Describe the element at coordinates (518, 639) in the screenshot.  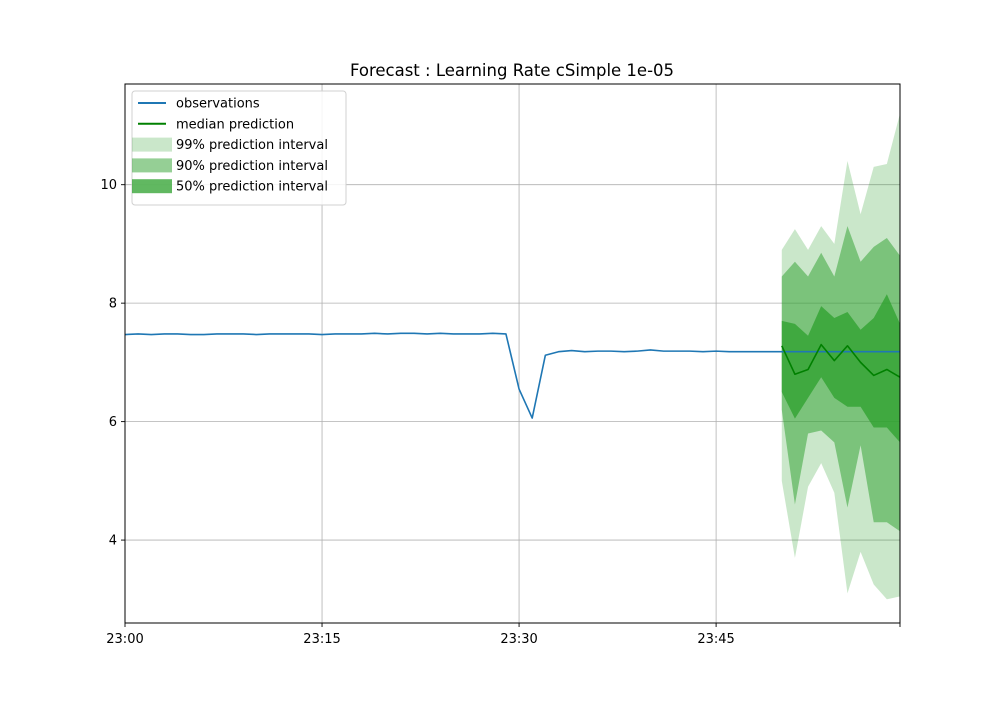
I see `x-tick-label: 23:30` at that location.